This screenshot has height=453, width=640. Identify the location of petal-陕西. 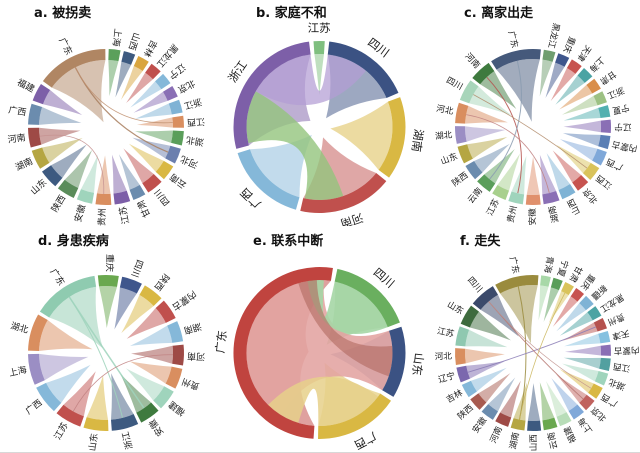
(78, 168).